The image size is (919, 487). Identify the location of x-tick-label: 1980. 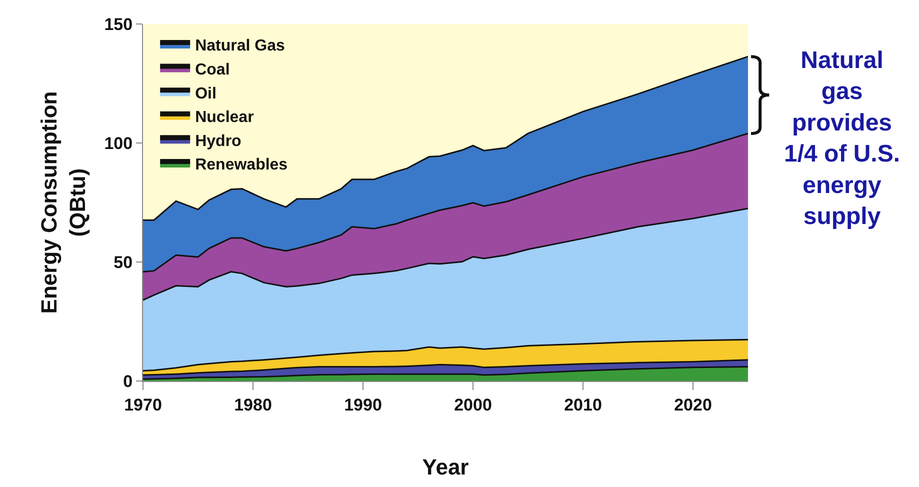
(253, 404).